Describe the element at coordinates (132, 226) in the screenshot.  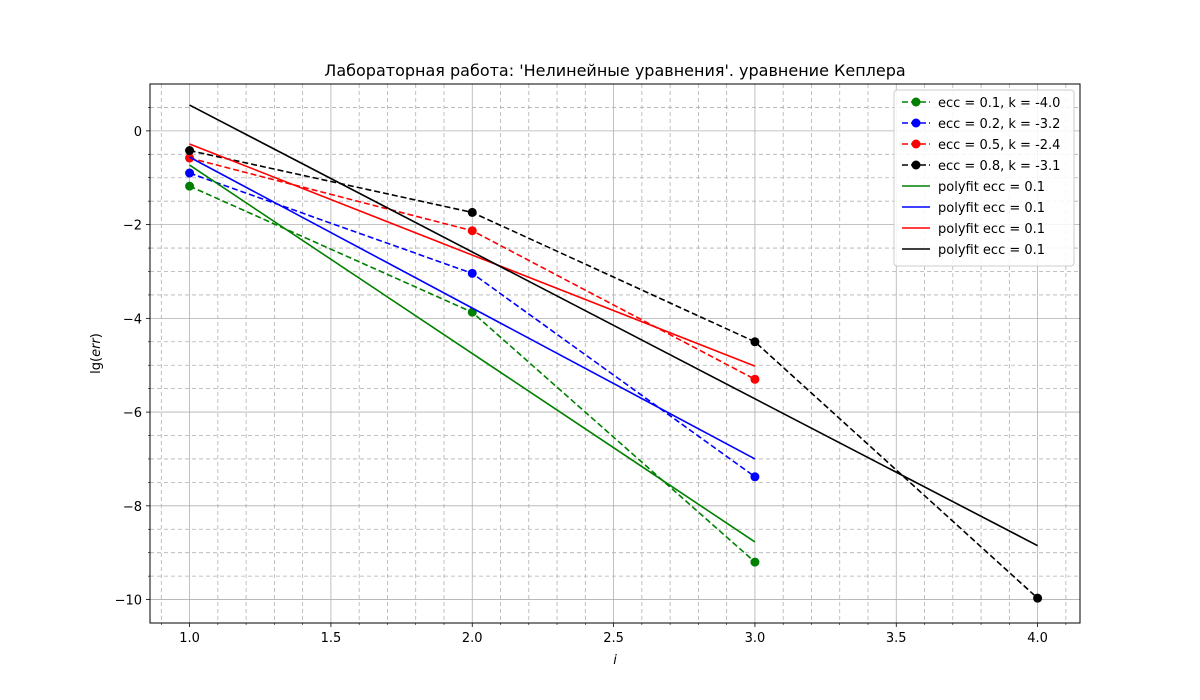
I see `y-tick-label: −2` at that location.